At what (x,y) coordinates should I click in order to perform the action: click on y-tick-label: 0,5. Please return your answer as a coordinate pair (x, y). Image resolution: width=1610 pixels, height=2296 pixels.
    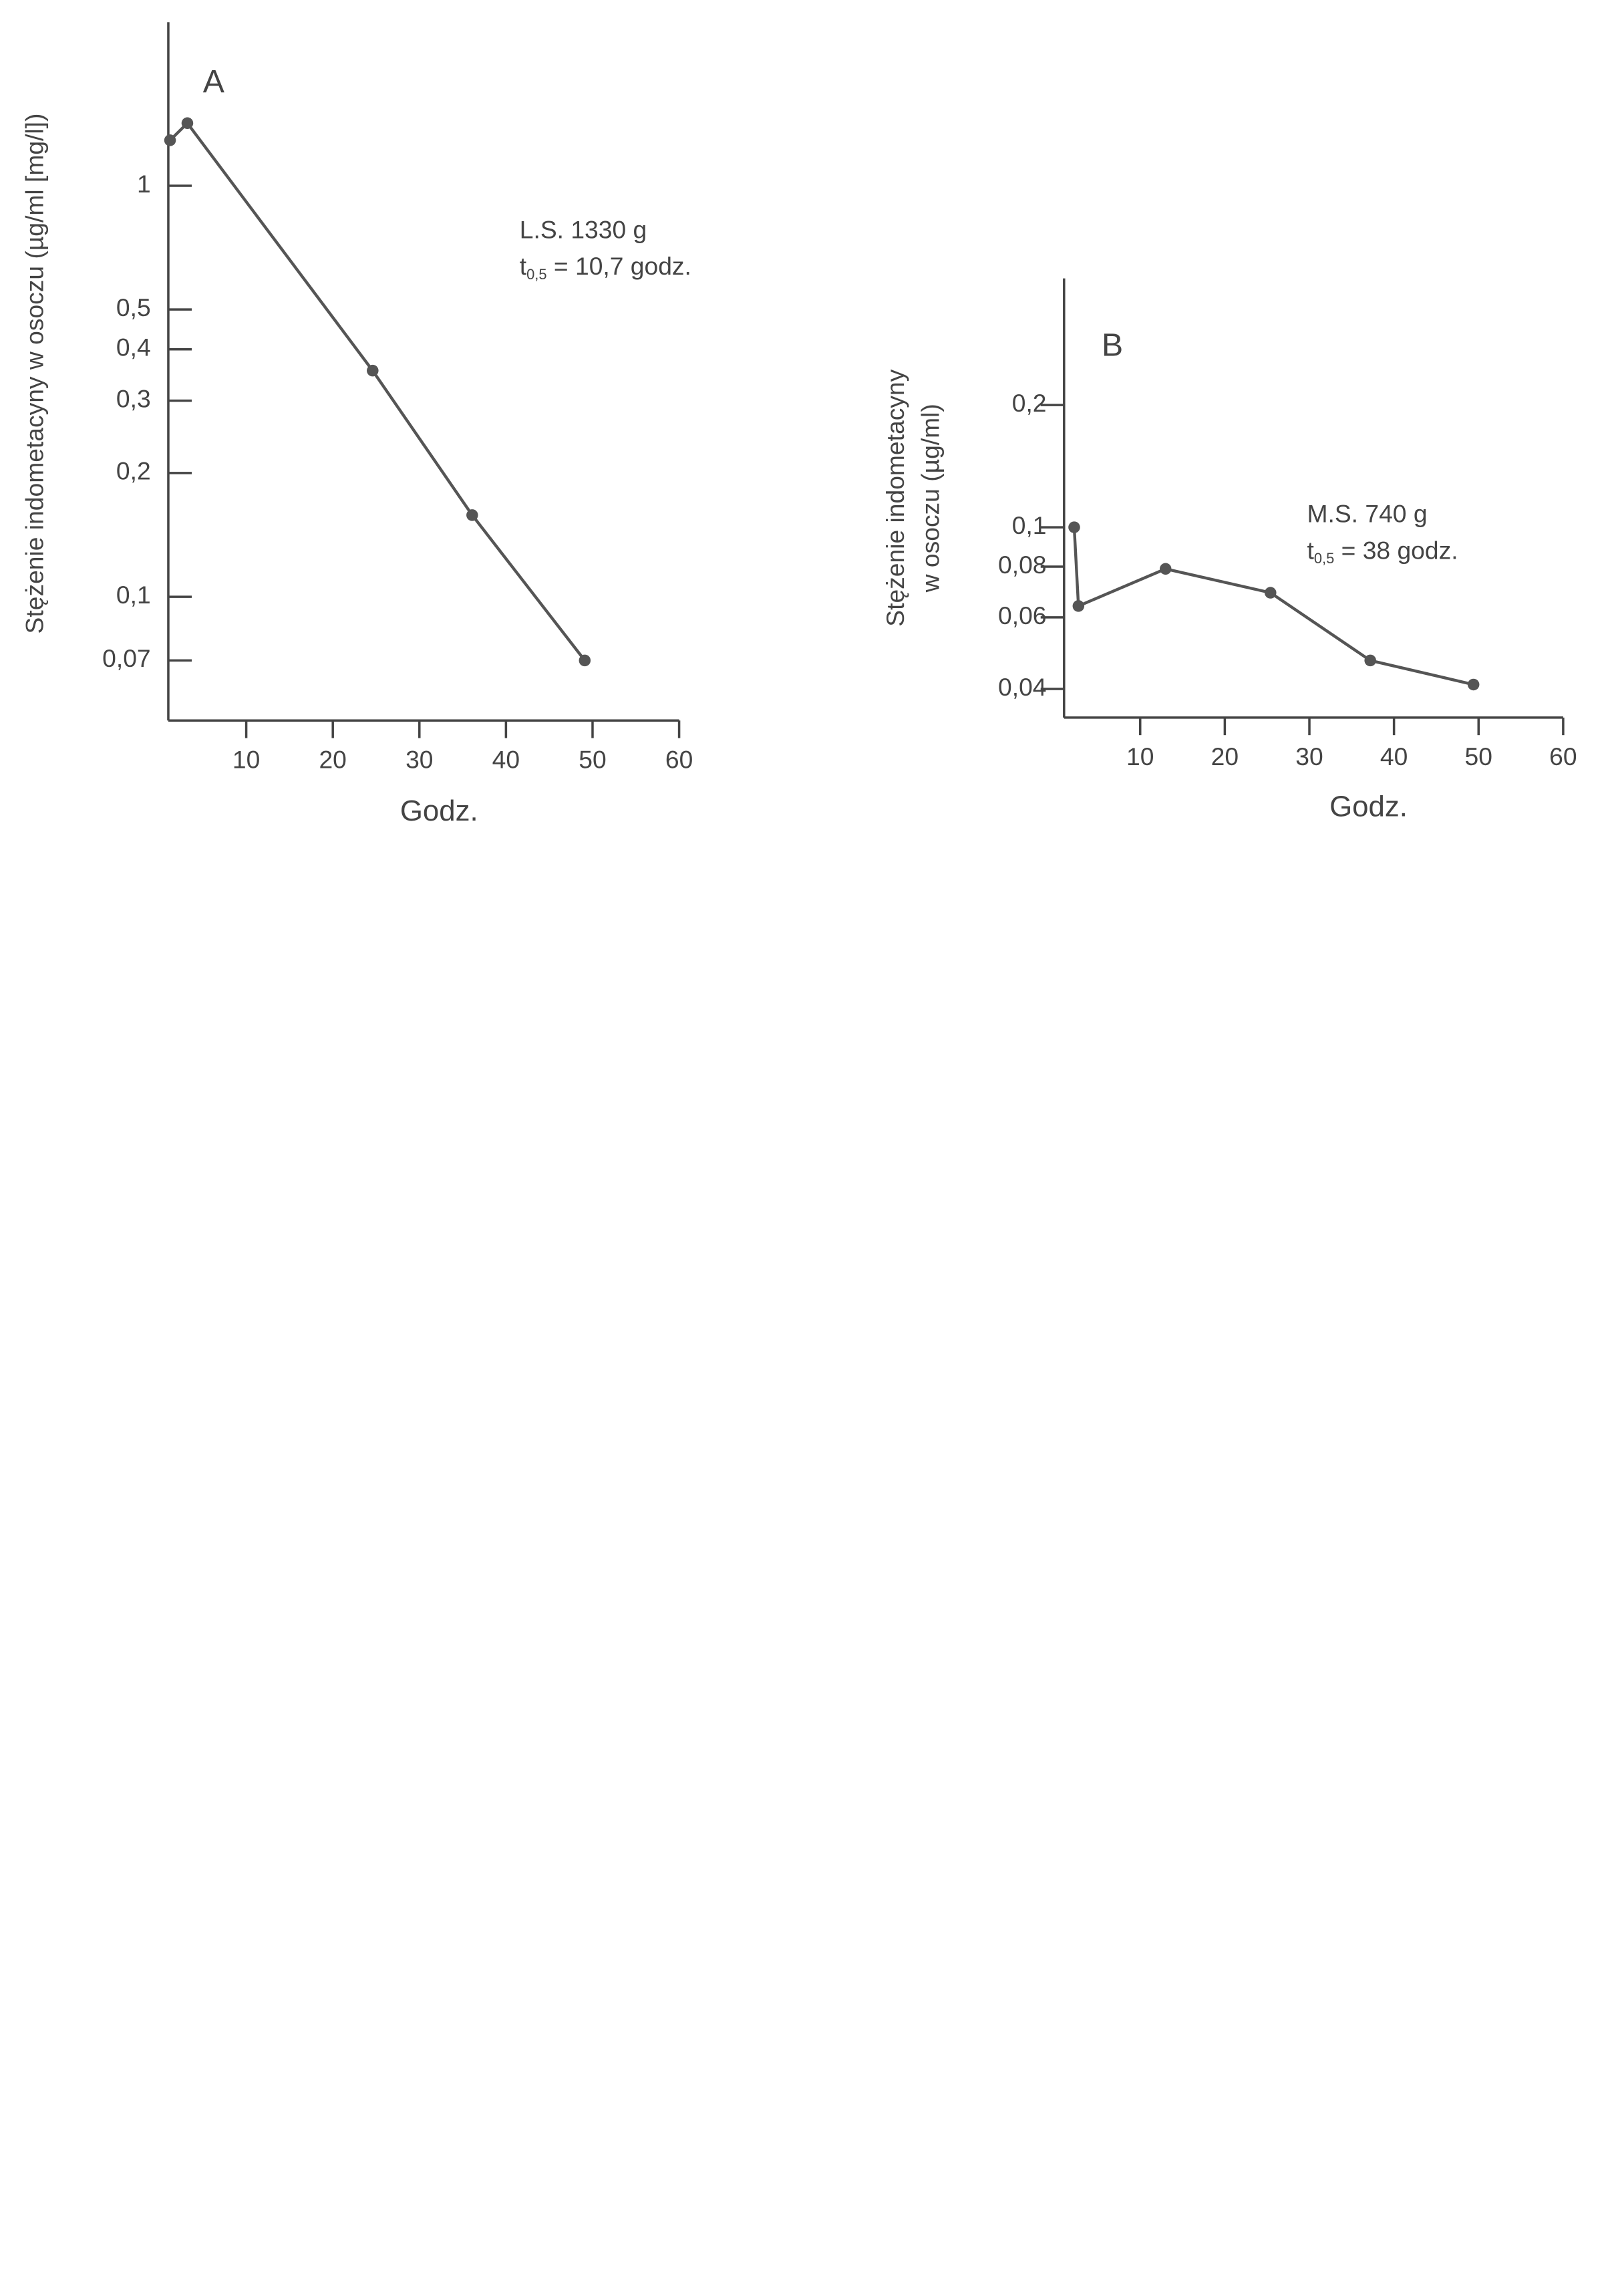
    Looking at the image, I should click on (133, 307).